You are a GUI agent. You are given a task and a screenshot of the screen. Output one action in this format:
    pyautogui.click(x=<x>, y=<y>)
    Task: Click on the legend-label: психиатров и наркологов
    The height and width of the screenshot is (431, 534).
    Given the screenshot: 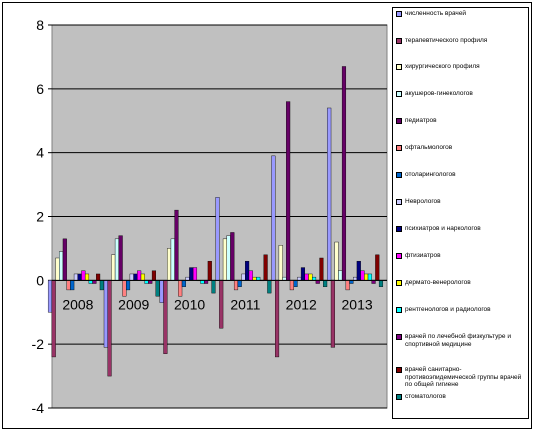 What is the action you would take?
    pyautogui.click(x=443, y=228)
    